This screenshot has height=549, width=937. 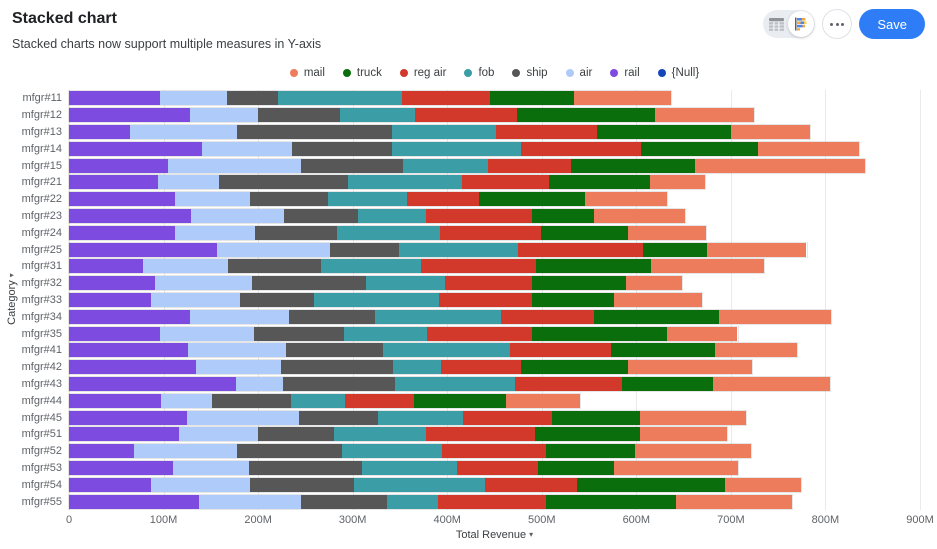 What do you see at coordinates (307, 73) in the screenshot?
I see `legend-item-mail: mail` at bounding box center [307, 73].